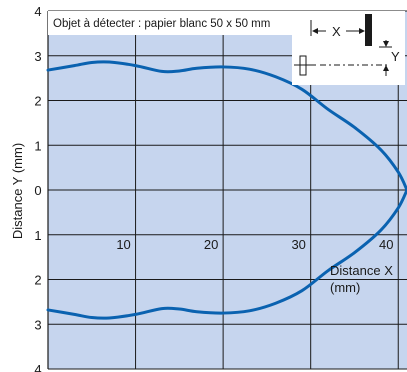  I want to click on diagram-y-label: Y, so click(395, 56).